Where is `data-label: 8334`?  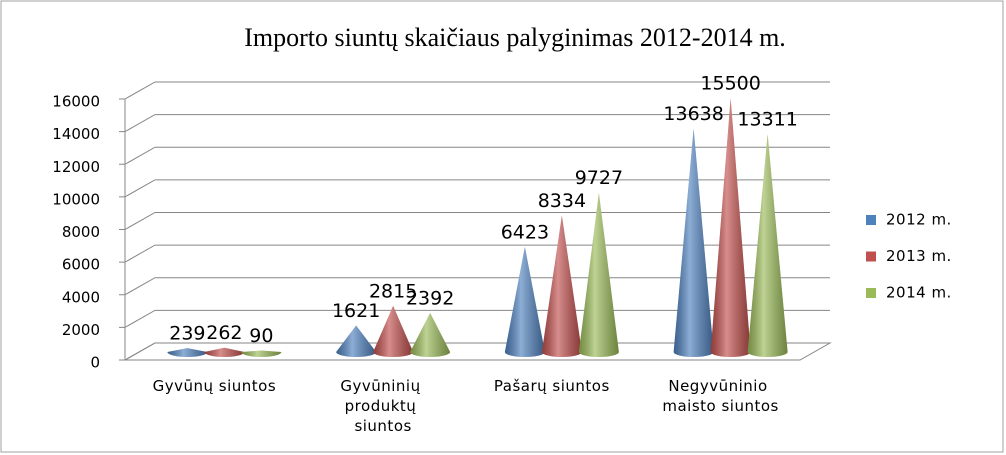 data-label: 8334 is located at coordinates (562, 201).